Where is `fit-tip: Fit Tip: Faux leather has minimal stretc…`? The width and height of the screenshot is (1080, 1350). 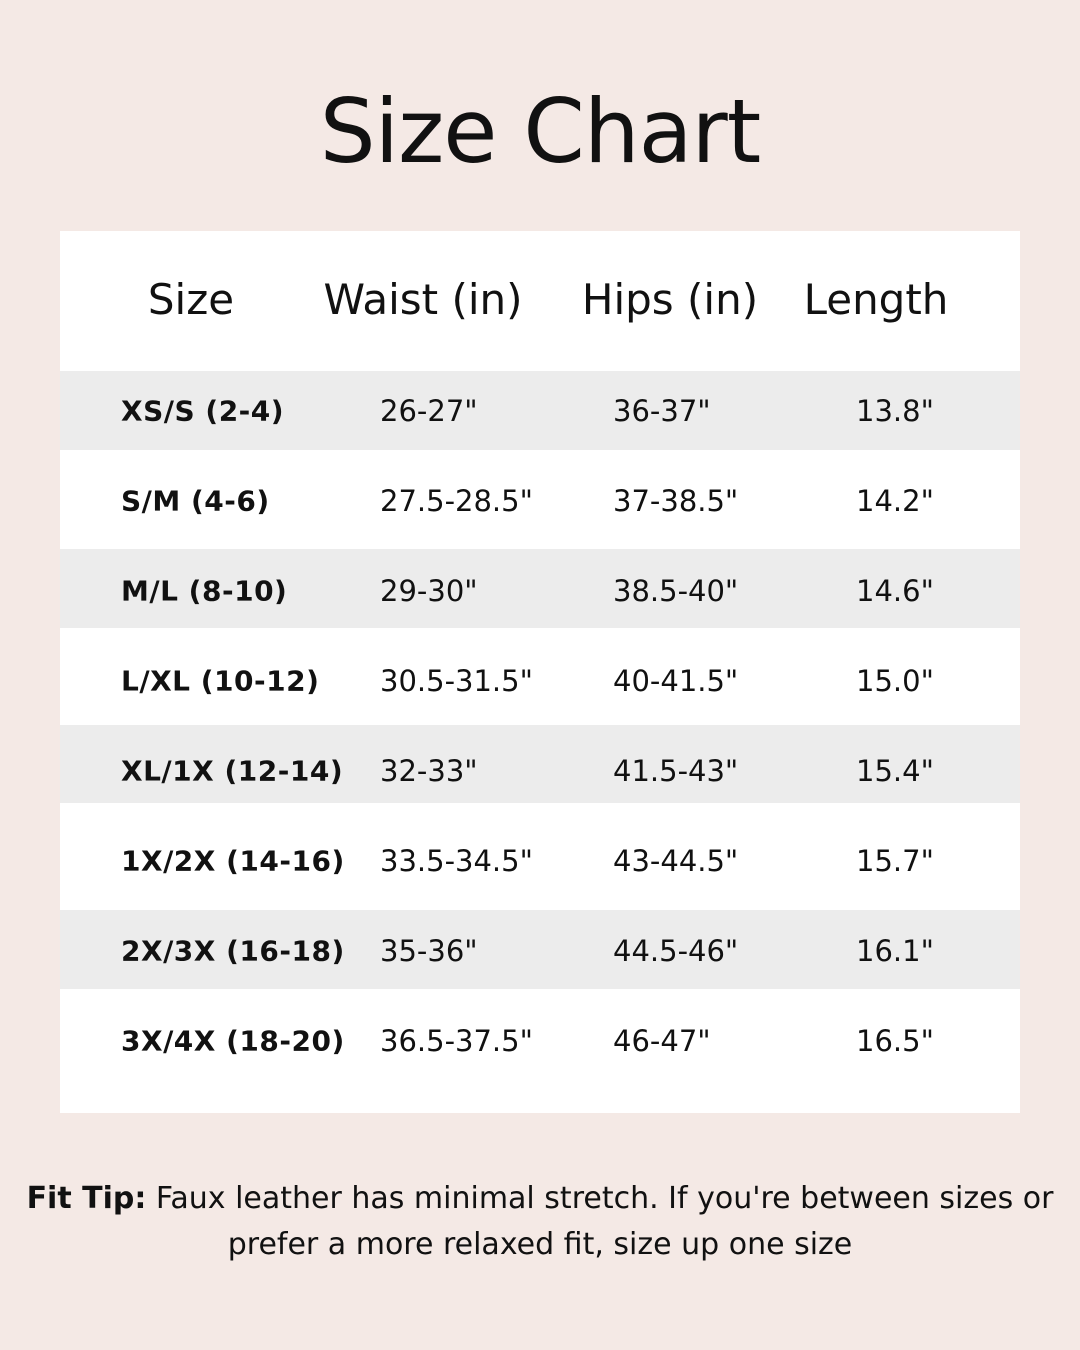 fit-tip: Fit Tip: Faux leather has minimal stretc… is located at coordinates (540, 1222).